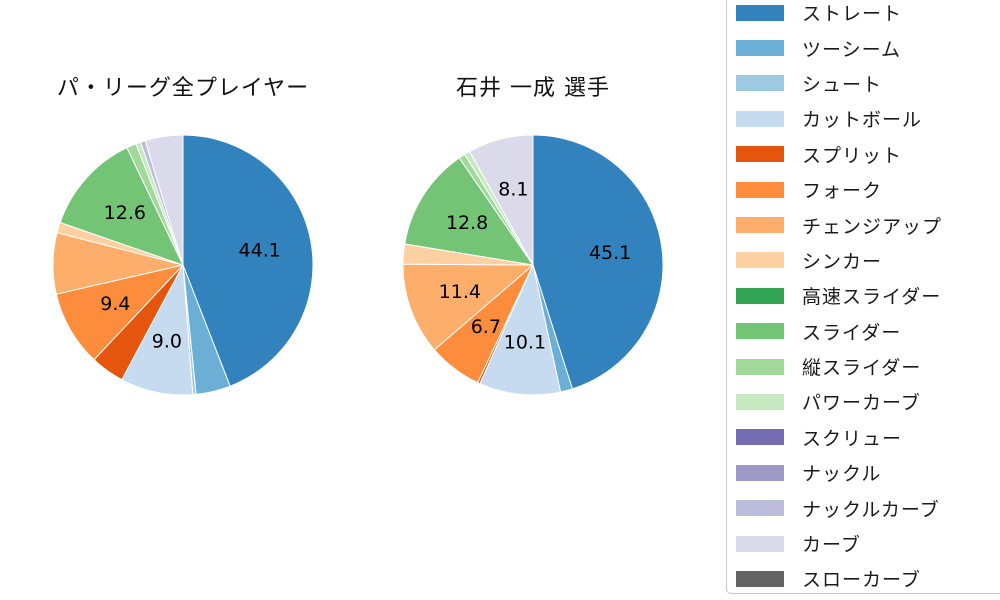 Image resolution: width=1000 pixels, height=600 pixels. I want to click on legend-item-16: スローカーブ, so click(868, 578).